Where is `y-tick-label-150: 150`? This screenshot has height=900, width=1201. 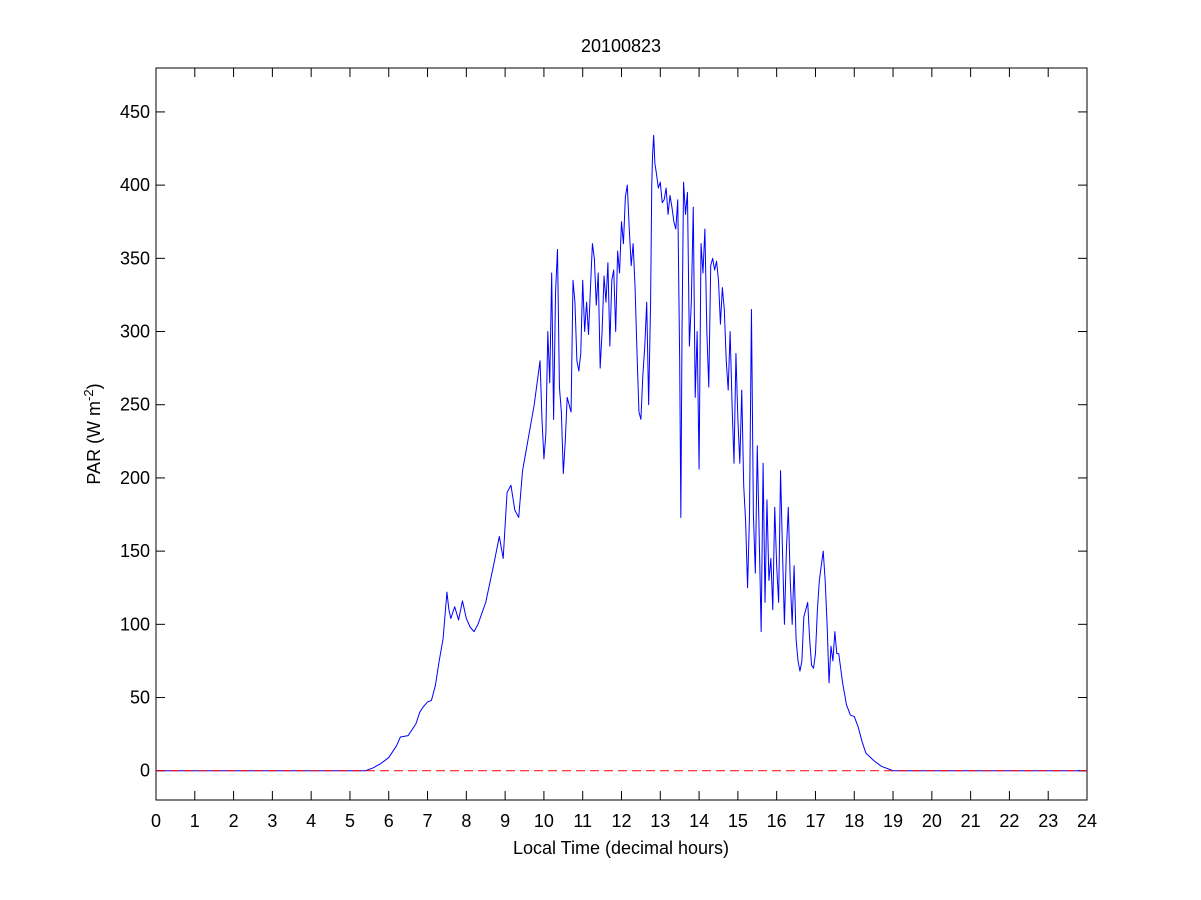 y-tick-label-150: 150 is located at coordinates (135, 551).